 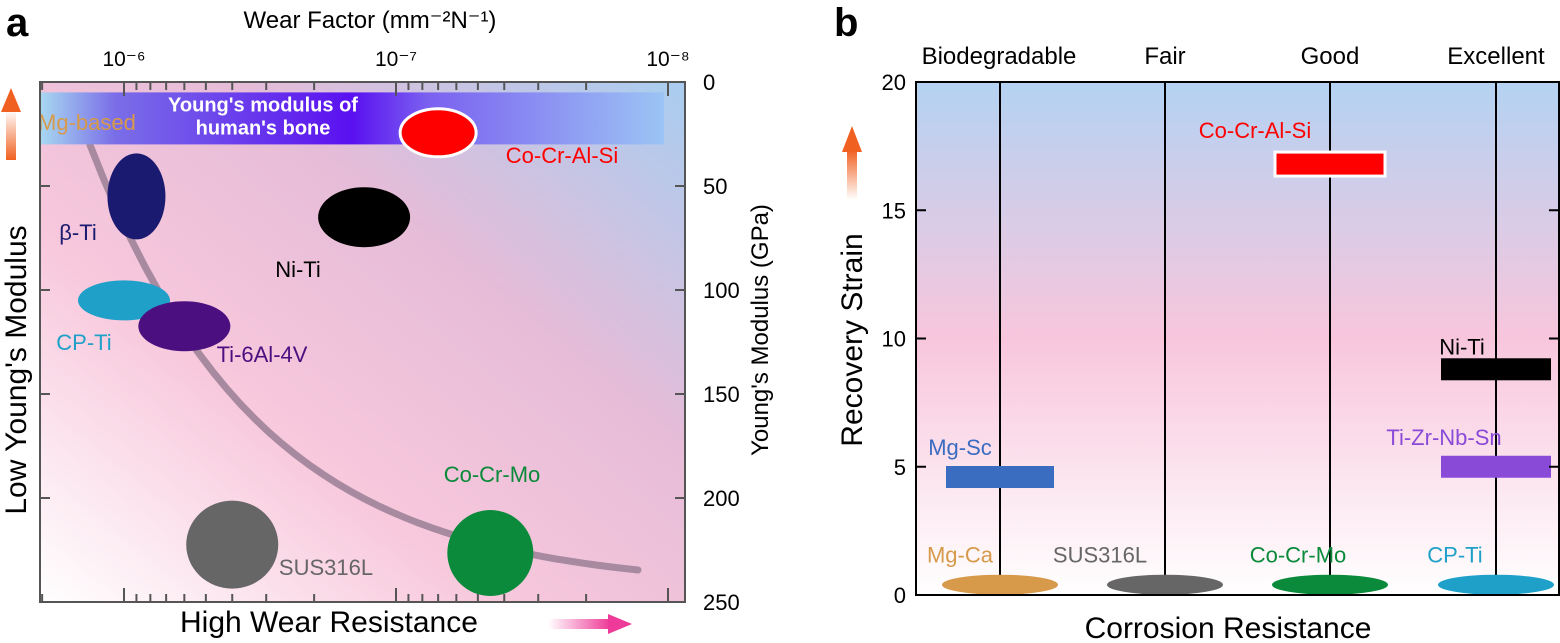 I want to click on modulus-tick-label: 250, so click(x=721, y=602).